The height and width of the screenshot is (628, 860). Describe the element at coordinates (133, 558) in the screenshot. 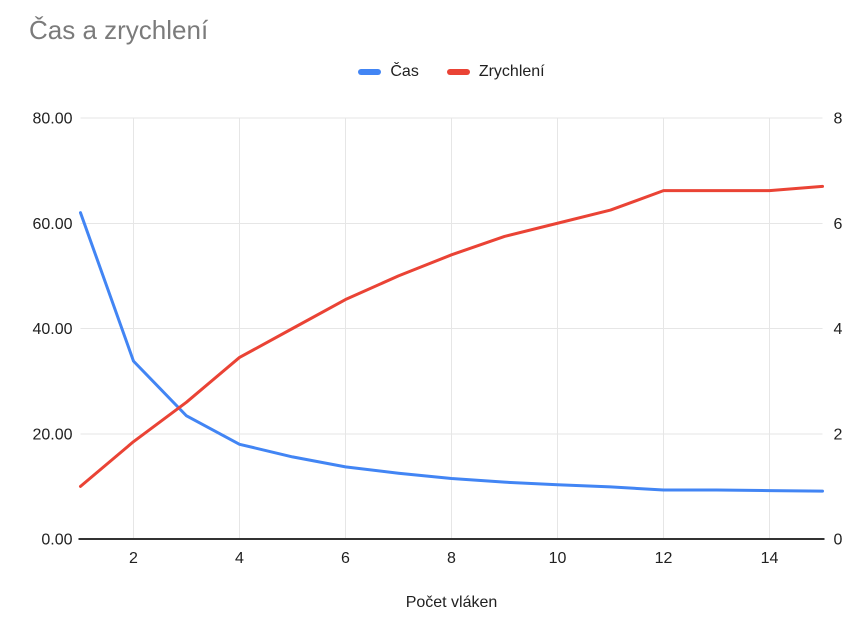

I see `x-axis-tick-label: 2` at that location.